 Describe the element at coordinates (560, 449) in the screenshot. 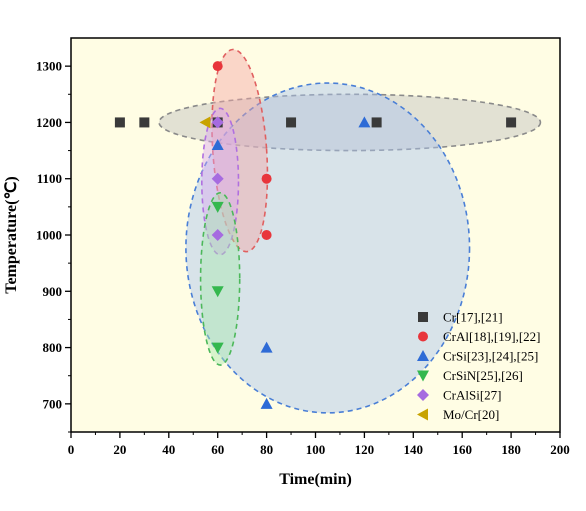

I see `x-tick-label: 200` at that location.